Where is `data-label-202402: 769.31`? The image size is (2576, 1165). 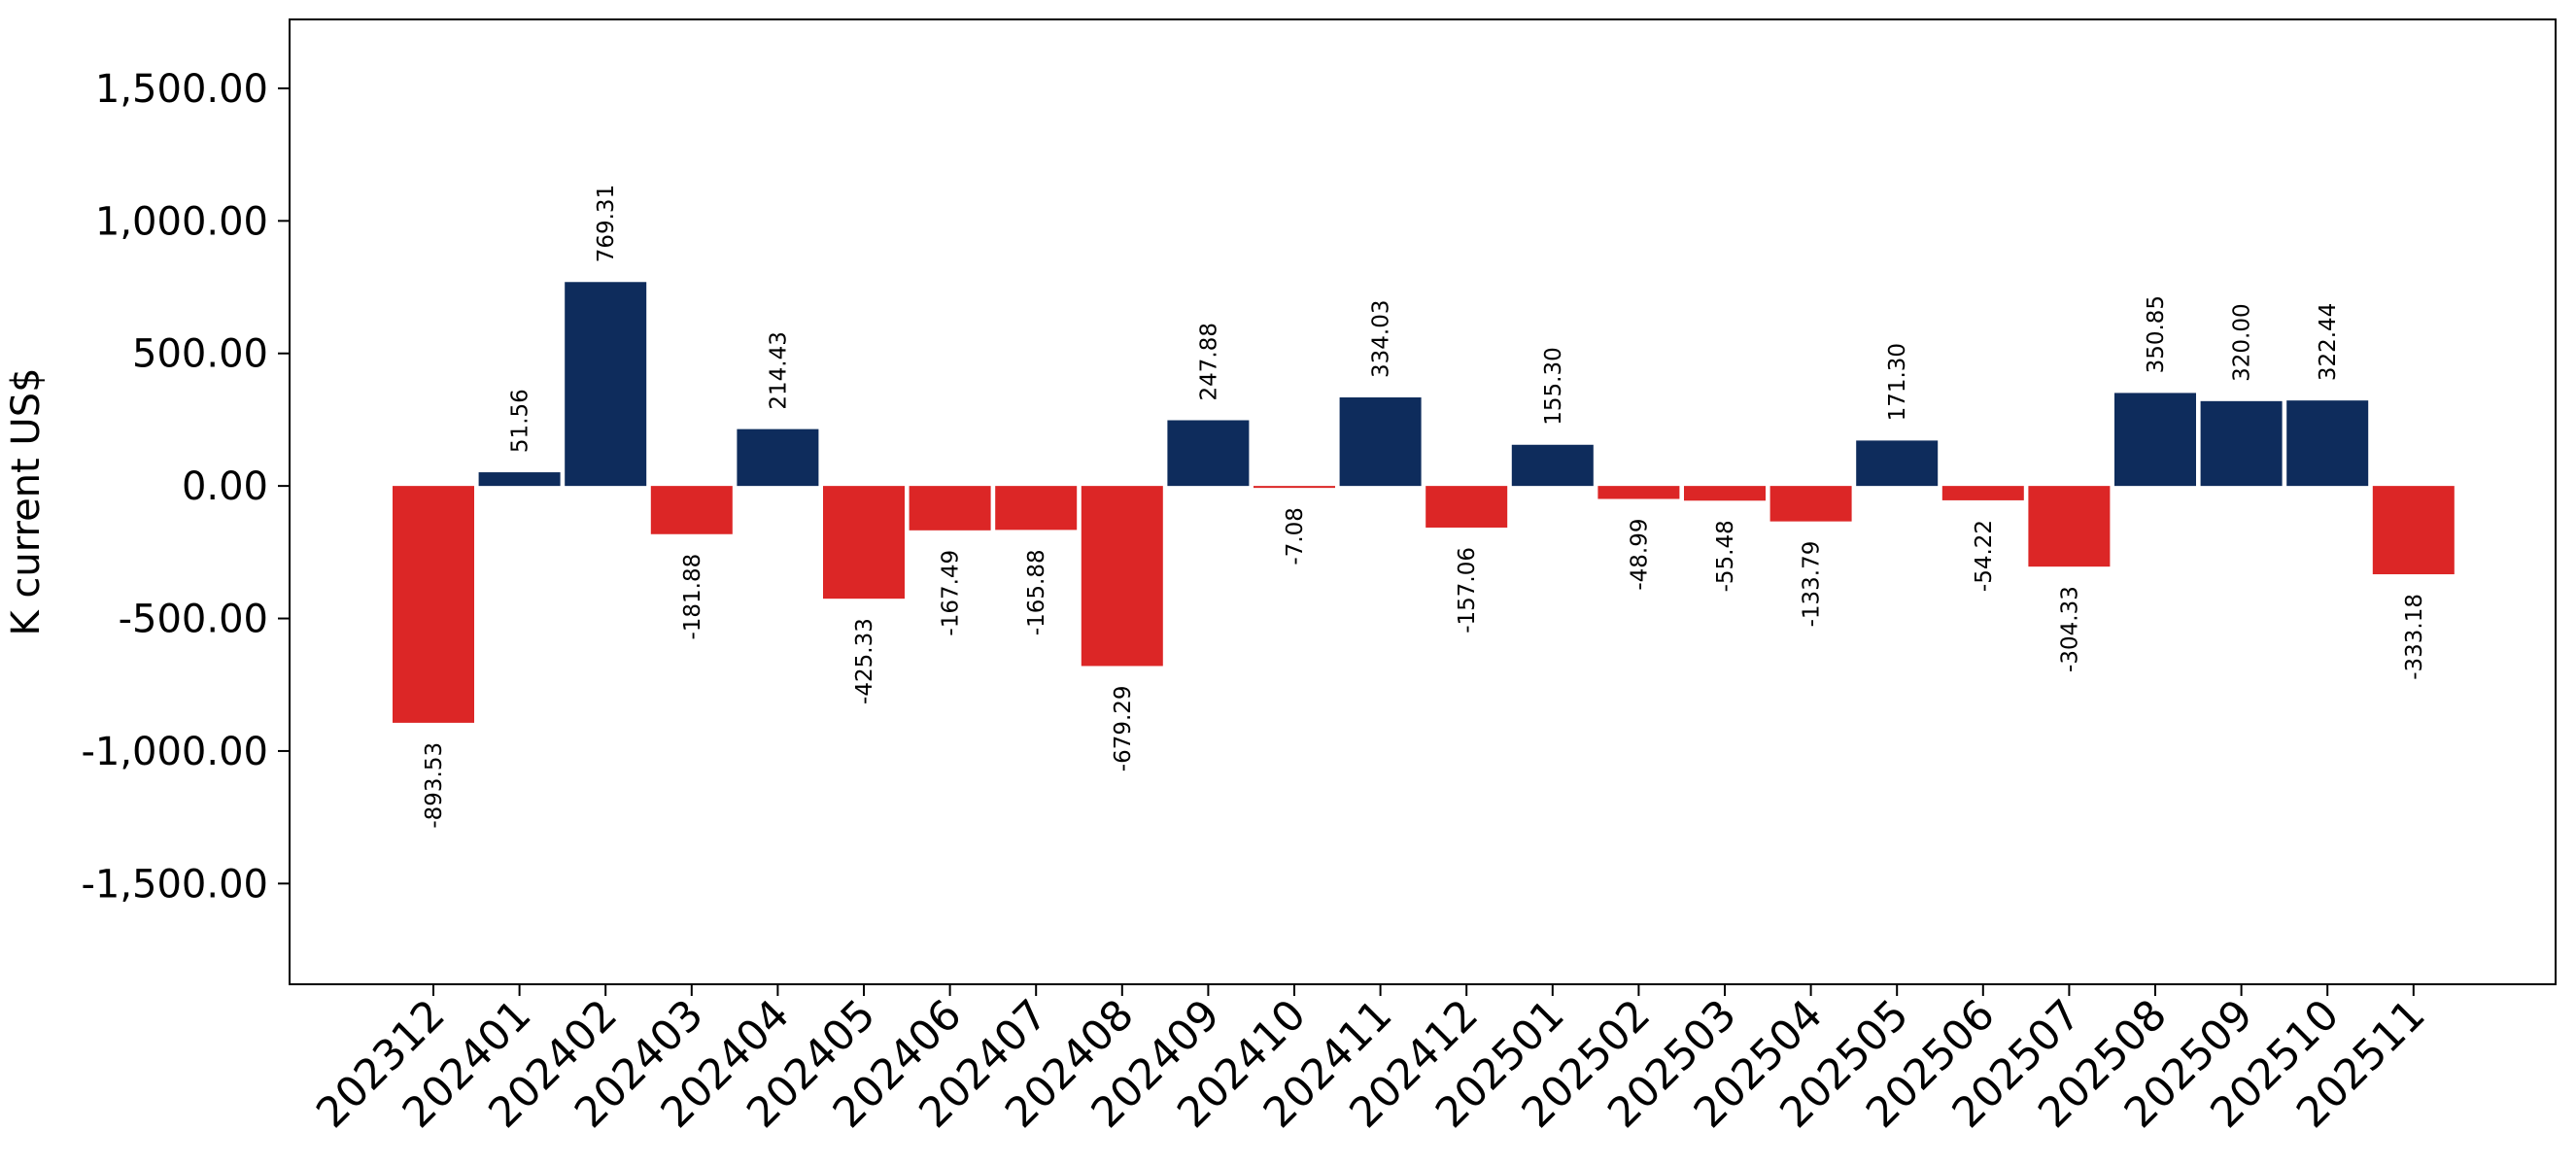 data-label-202402: 769.31 is located at coordinates (606, 223).